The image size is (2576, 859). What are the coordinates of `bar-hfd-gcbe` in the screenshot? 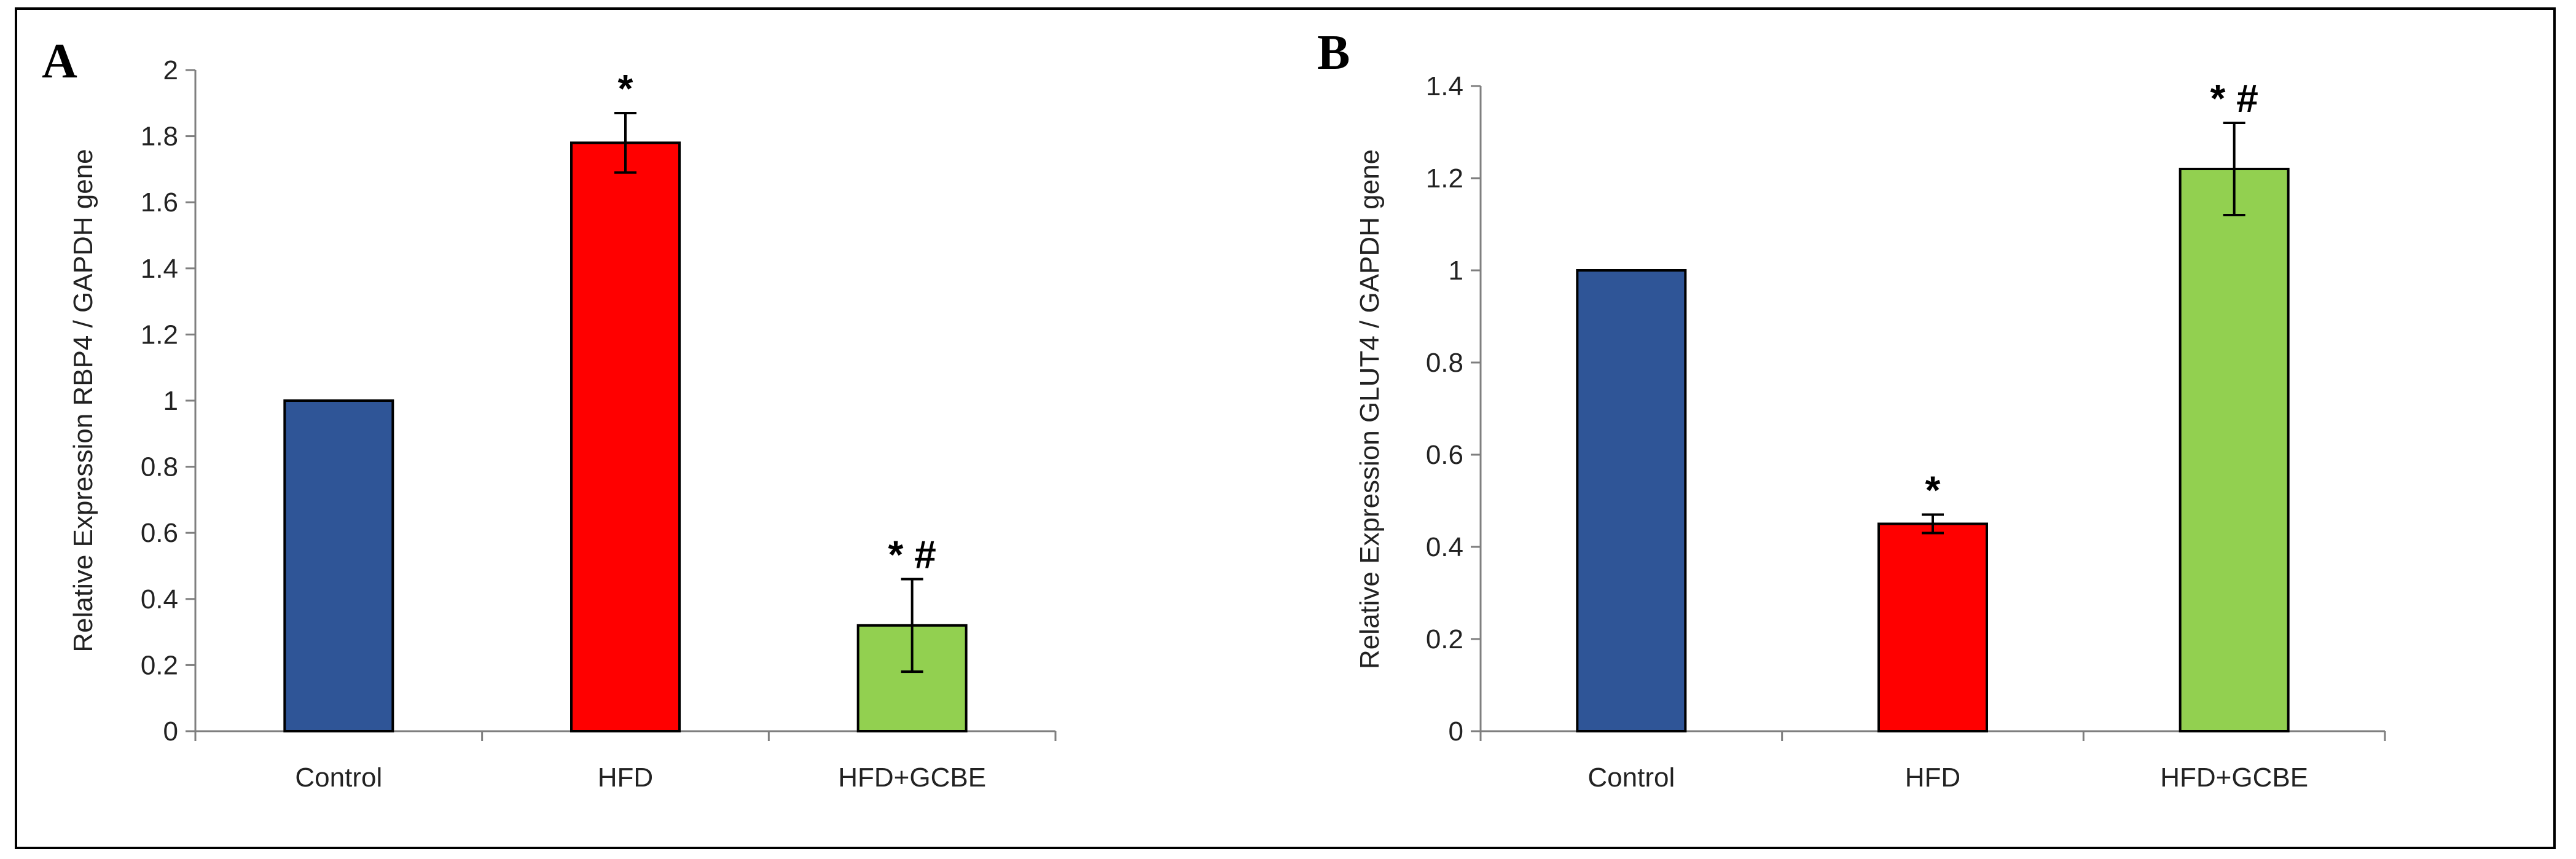 It's located at (2234, 450).